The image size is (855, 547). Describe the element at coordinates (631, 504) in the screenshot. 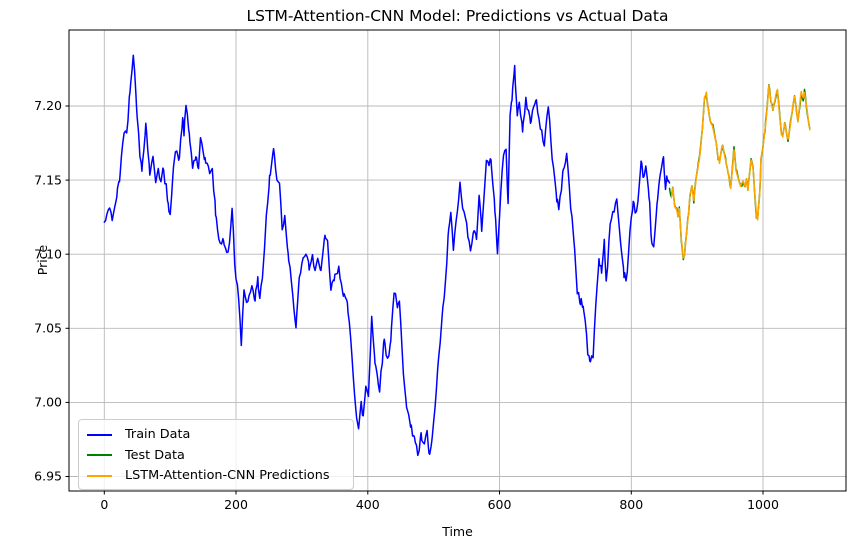

I see `x-tick-label: 800` at that location.